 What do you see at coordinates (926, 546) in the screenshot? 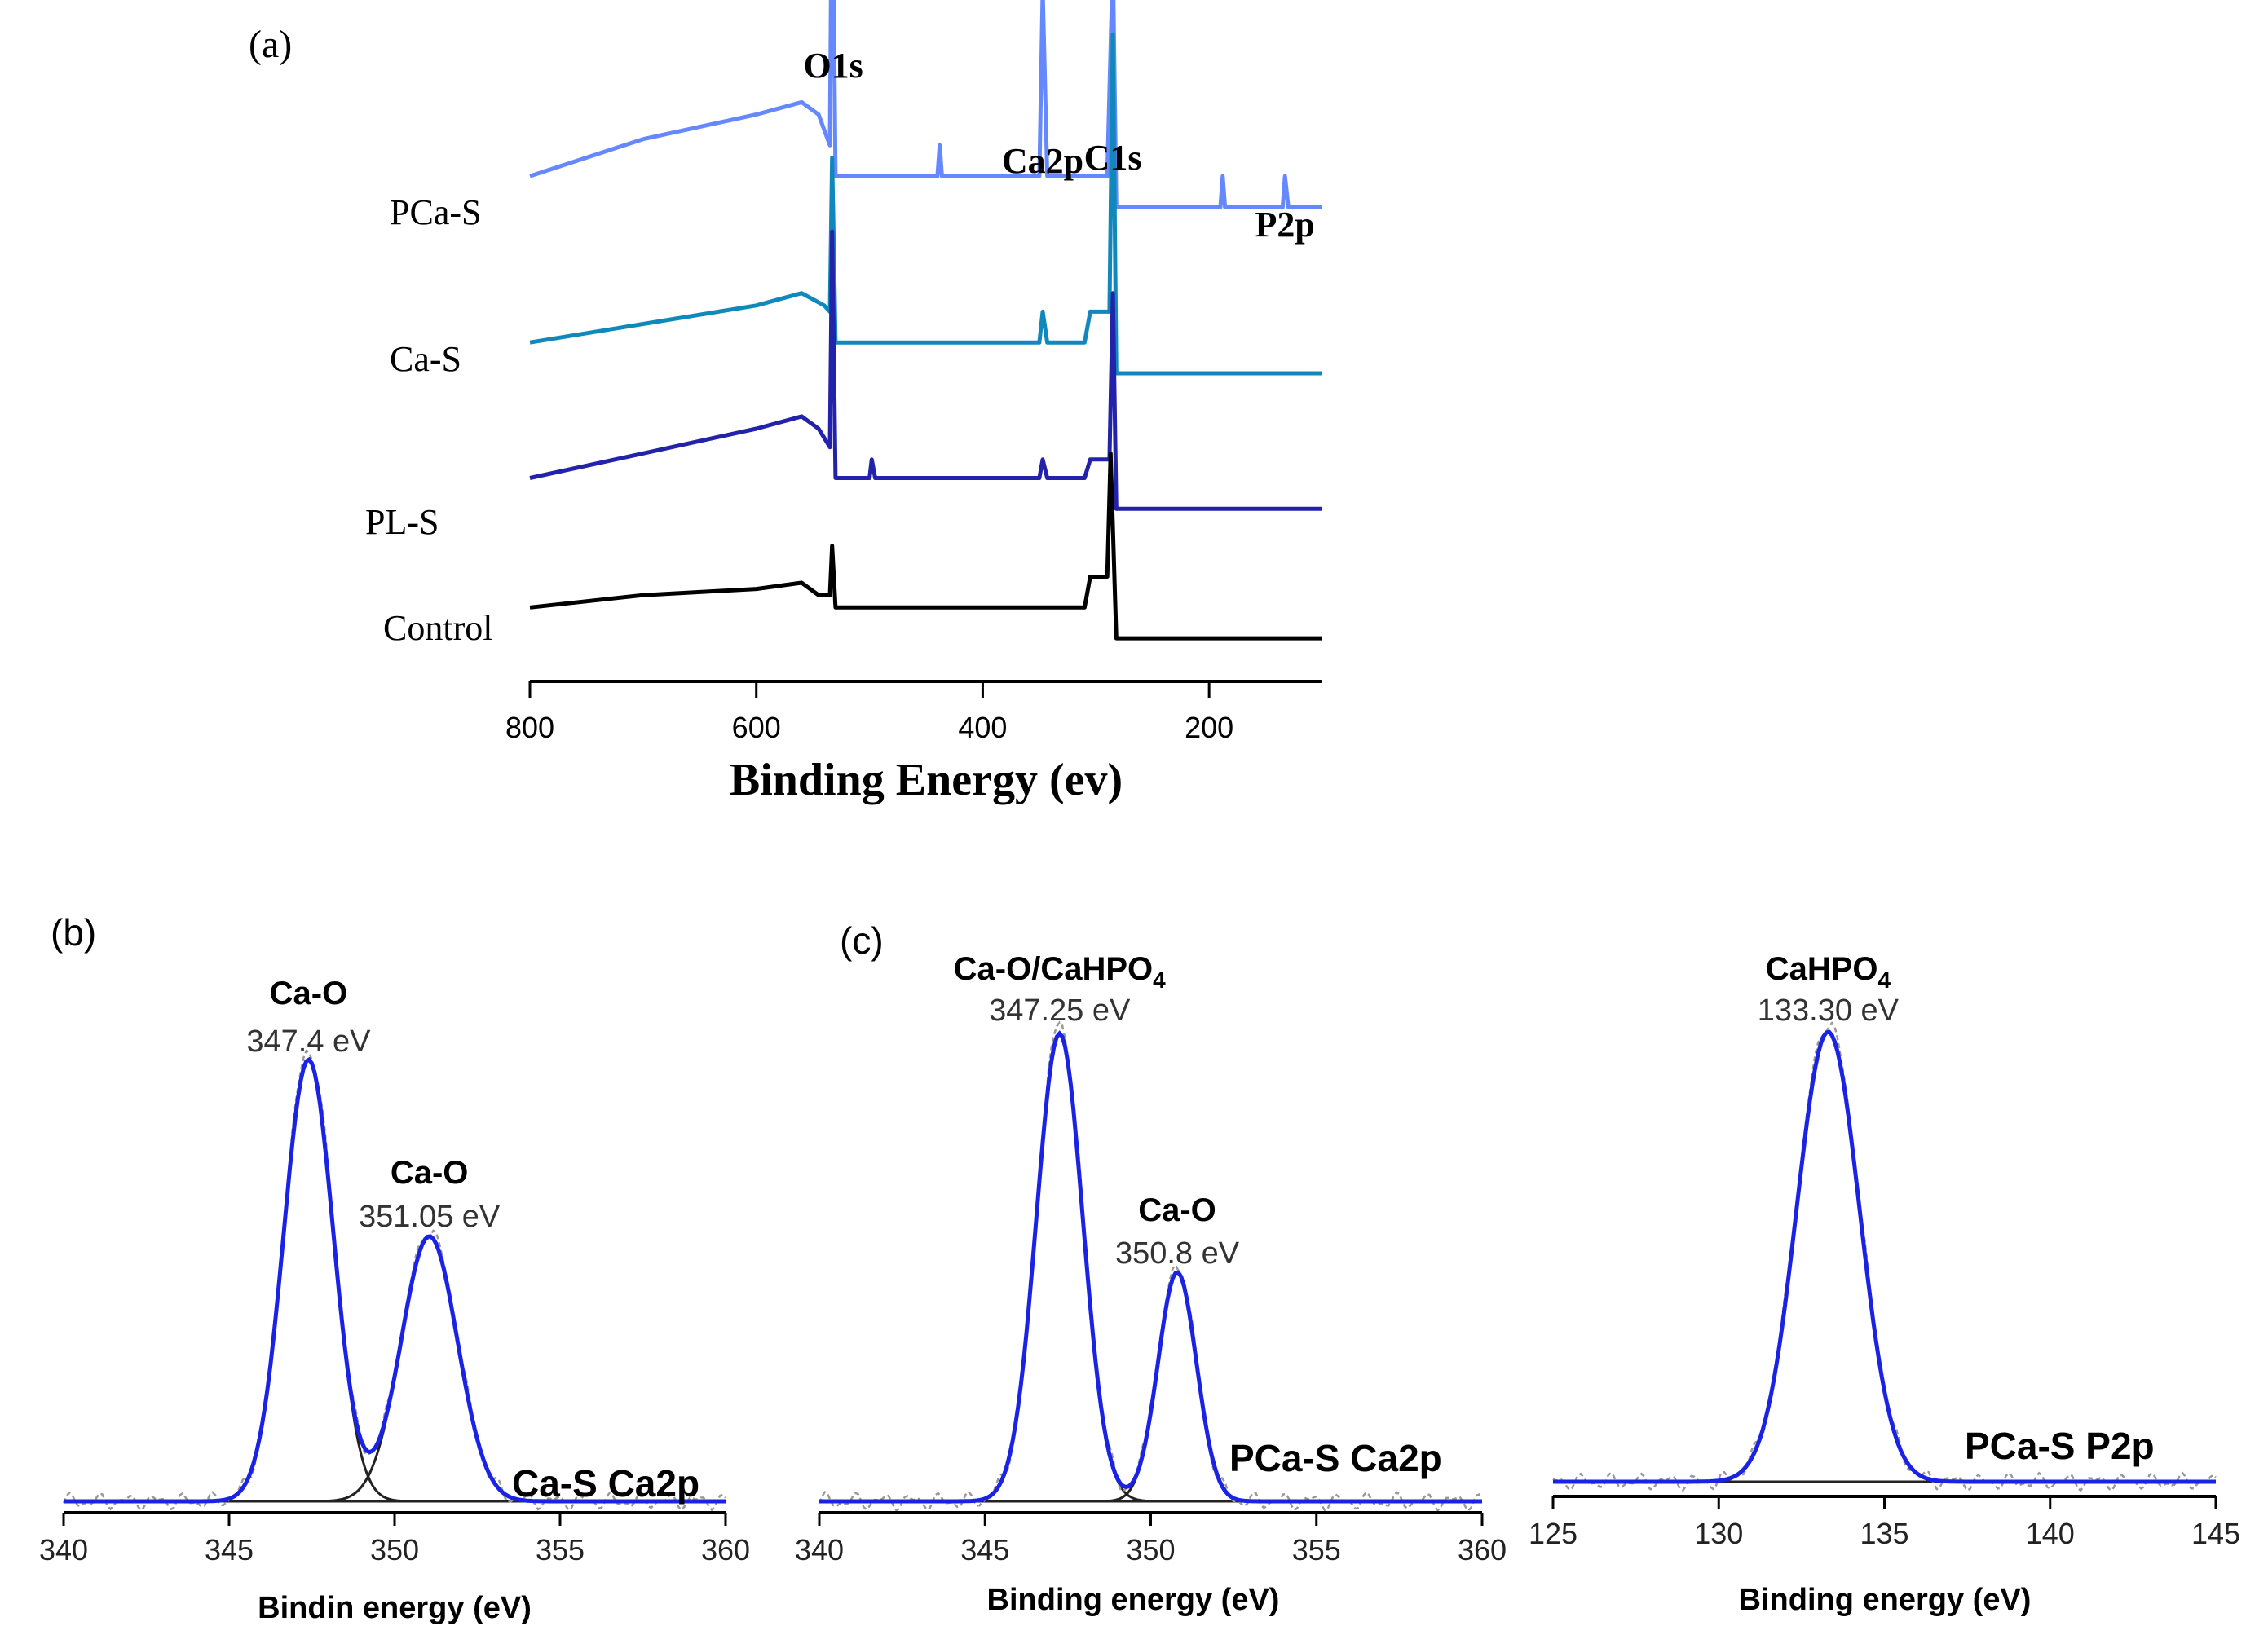
I see `series-line-control` at bounding box center [926, 546].